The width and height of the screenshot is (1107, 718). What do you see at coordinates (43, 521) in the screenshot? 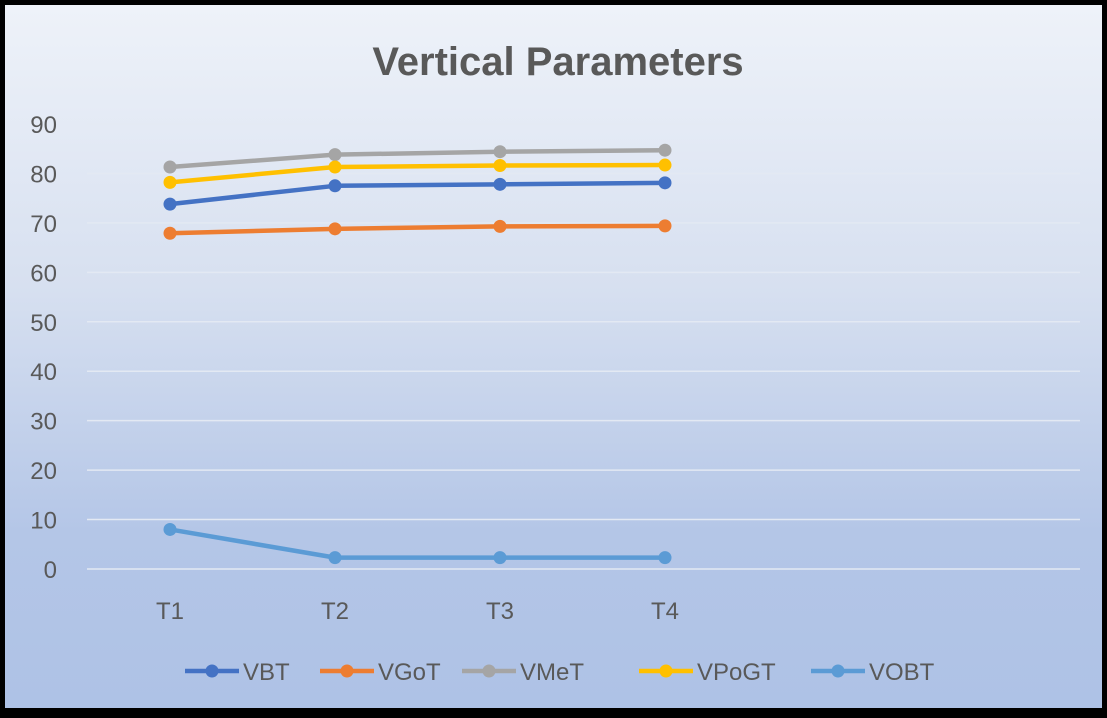
I see `y-tick-label: 10` at bounding box center [43, 521].